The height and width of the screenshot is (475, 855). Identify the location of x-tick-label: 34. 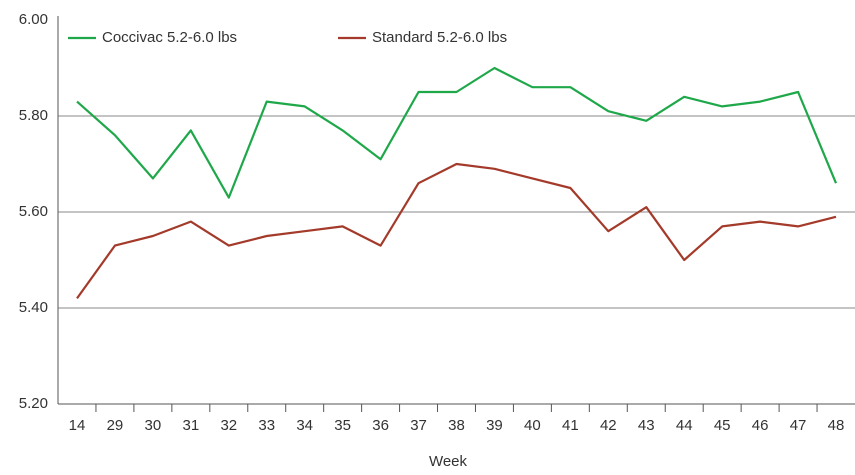
(304, 425).